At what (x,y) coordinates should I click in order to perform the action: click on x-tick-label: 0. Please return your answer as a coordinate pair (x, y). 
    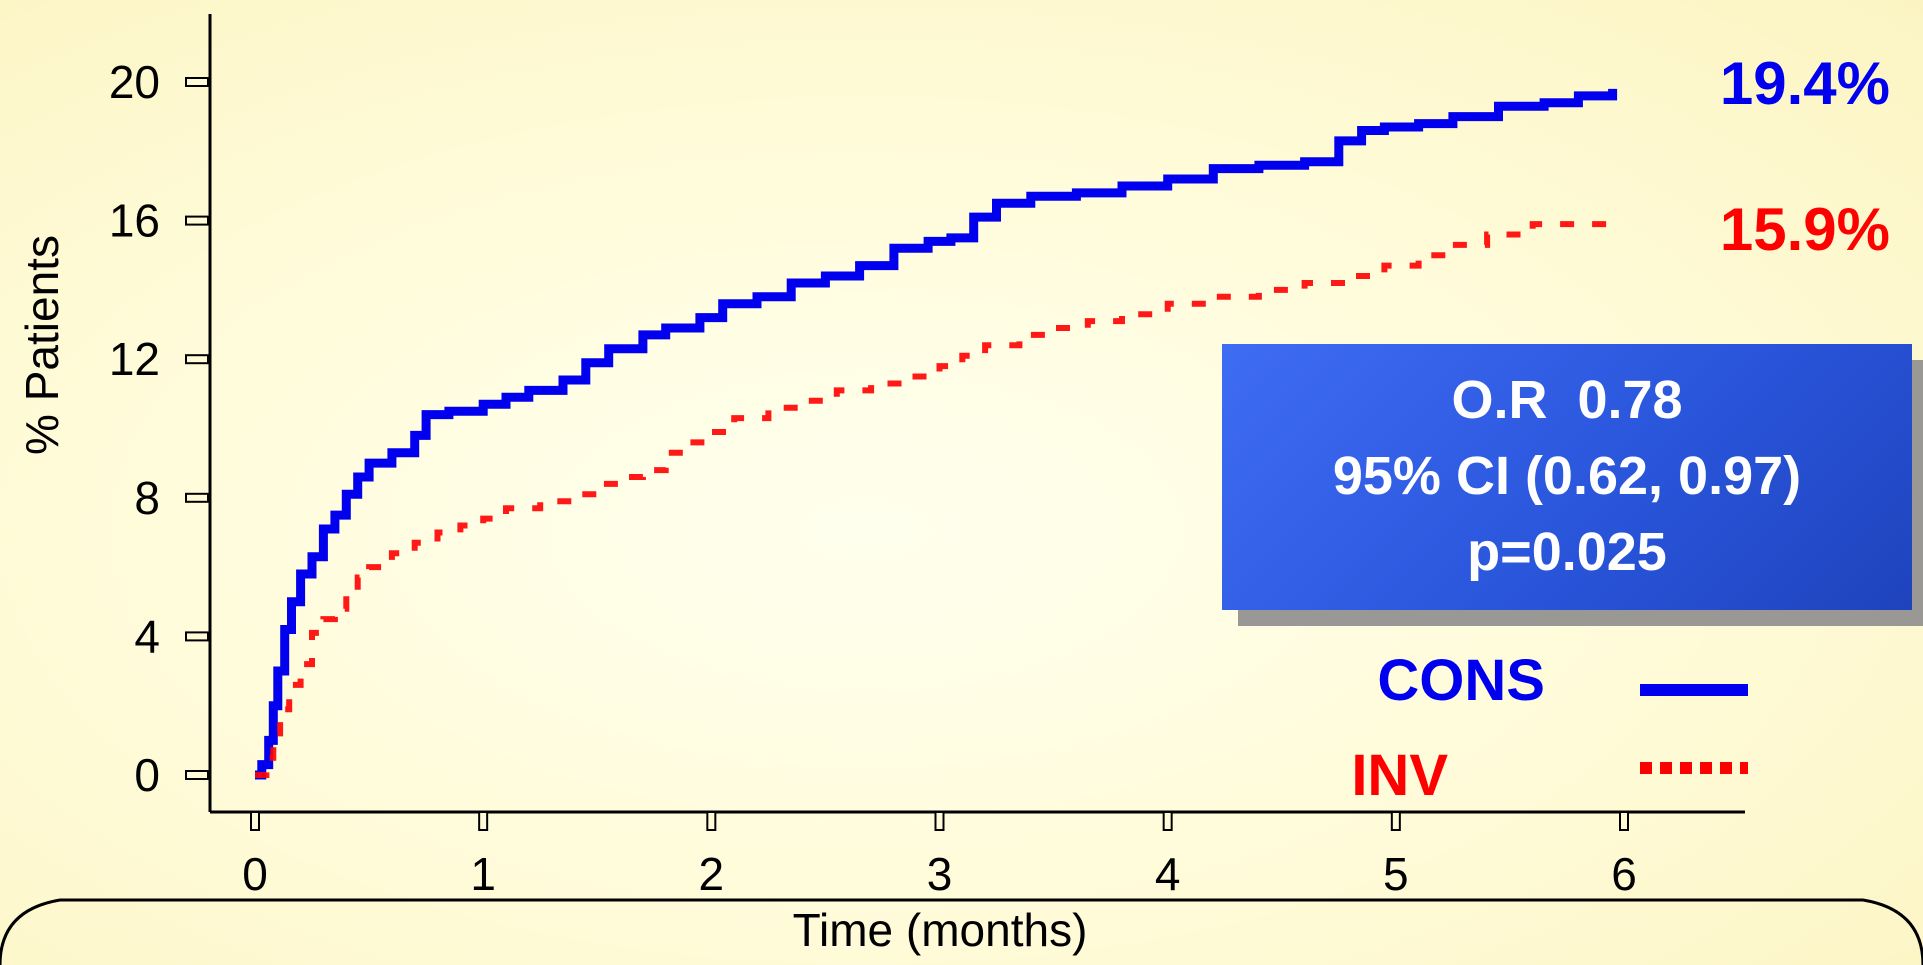
    Looking at the image, I should click on (255, 874).